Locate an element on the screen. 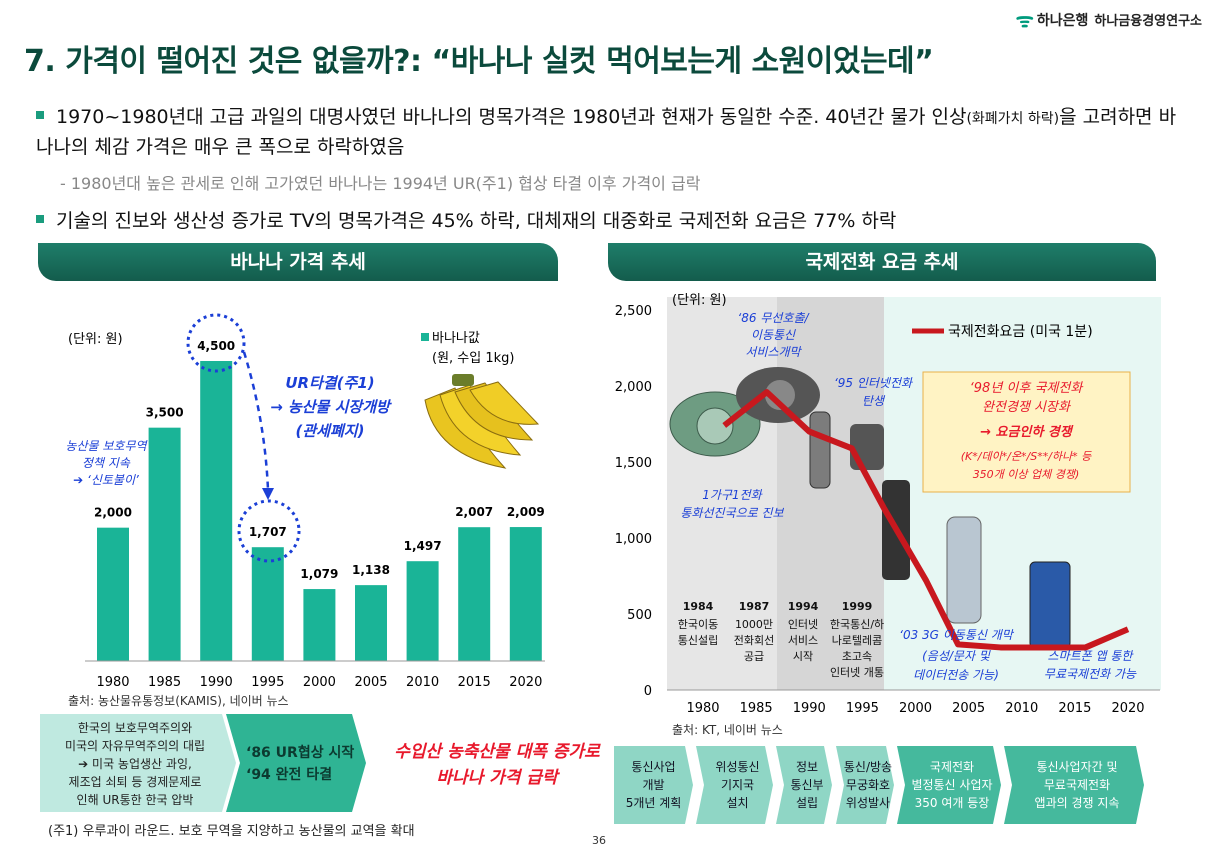  milestone-text: 한국통신/하 is located at coordinates (857, 624).